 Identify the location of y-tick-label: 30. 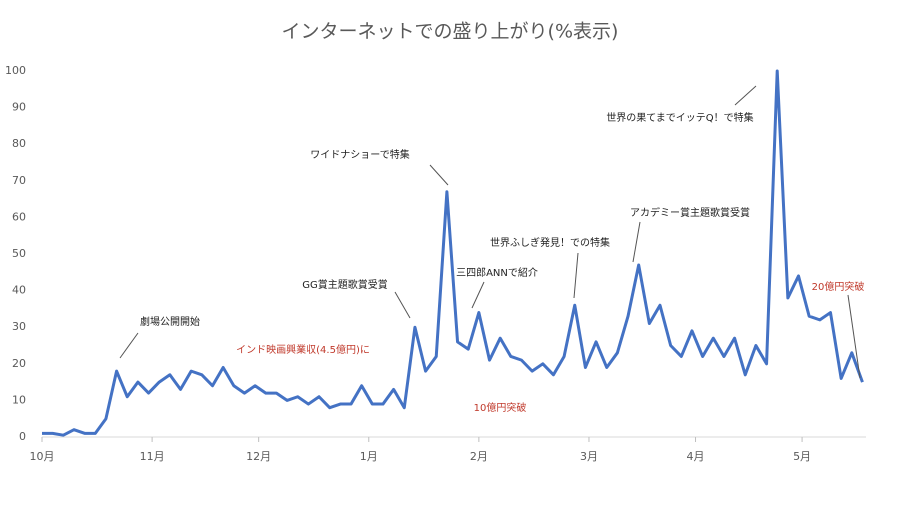
(19, 326).